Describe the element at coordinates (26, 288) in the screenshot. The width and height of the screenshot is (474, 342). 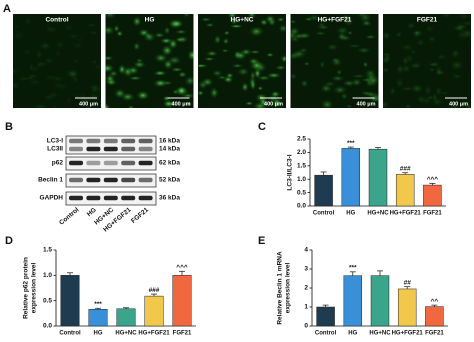
I see `y-axis-label: Relative p62 protein` at that location.